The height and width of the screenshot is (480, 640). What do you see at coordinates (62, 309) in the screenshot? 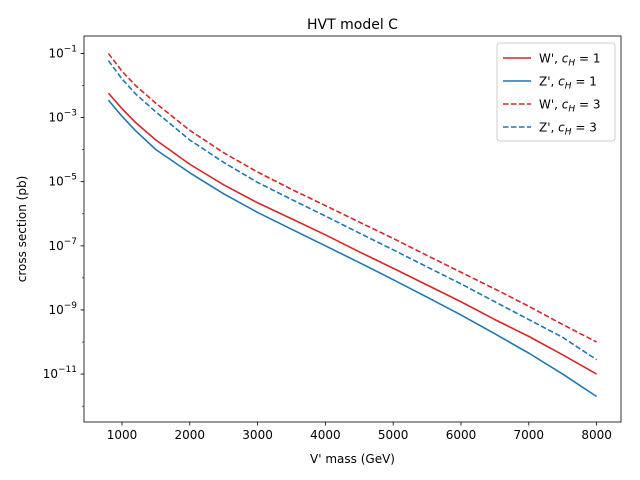
I see `y-tick-label: 10⁻⁹` at bounding box center [62, 309].